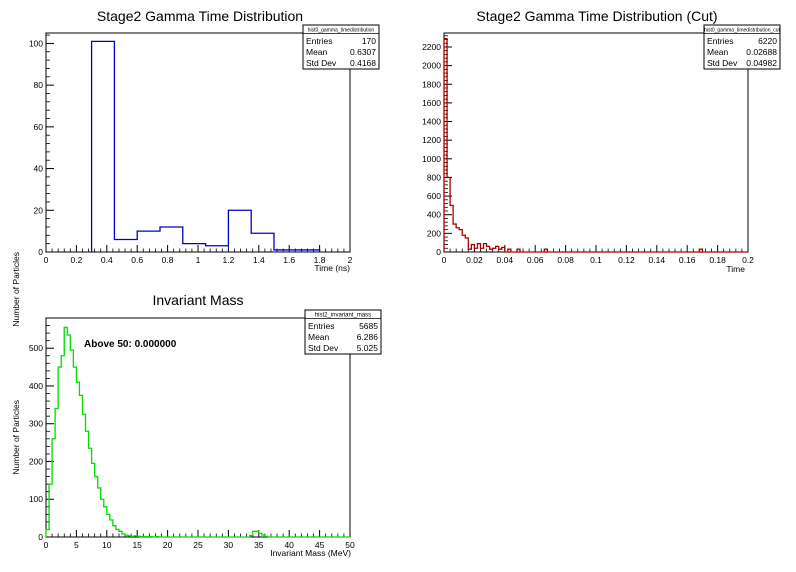 This screenshot has width=796, height=572. I want to click on y-tick-label: 600, so click(434, 196).